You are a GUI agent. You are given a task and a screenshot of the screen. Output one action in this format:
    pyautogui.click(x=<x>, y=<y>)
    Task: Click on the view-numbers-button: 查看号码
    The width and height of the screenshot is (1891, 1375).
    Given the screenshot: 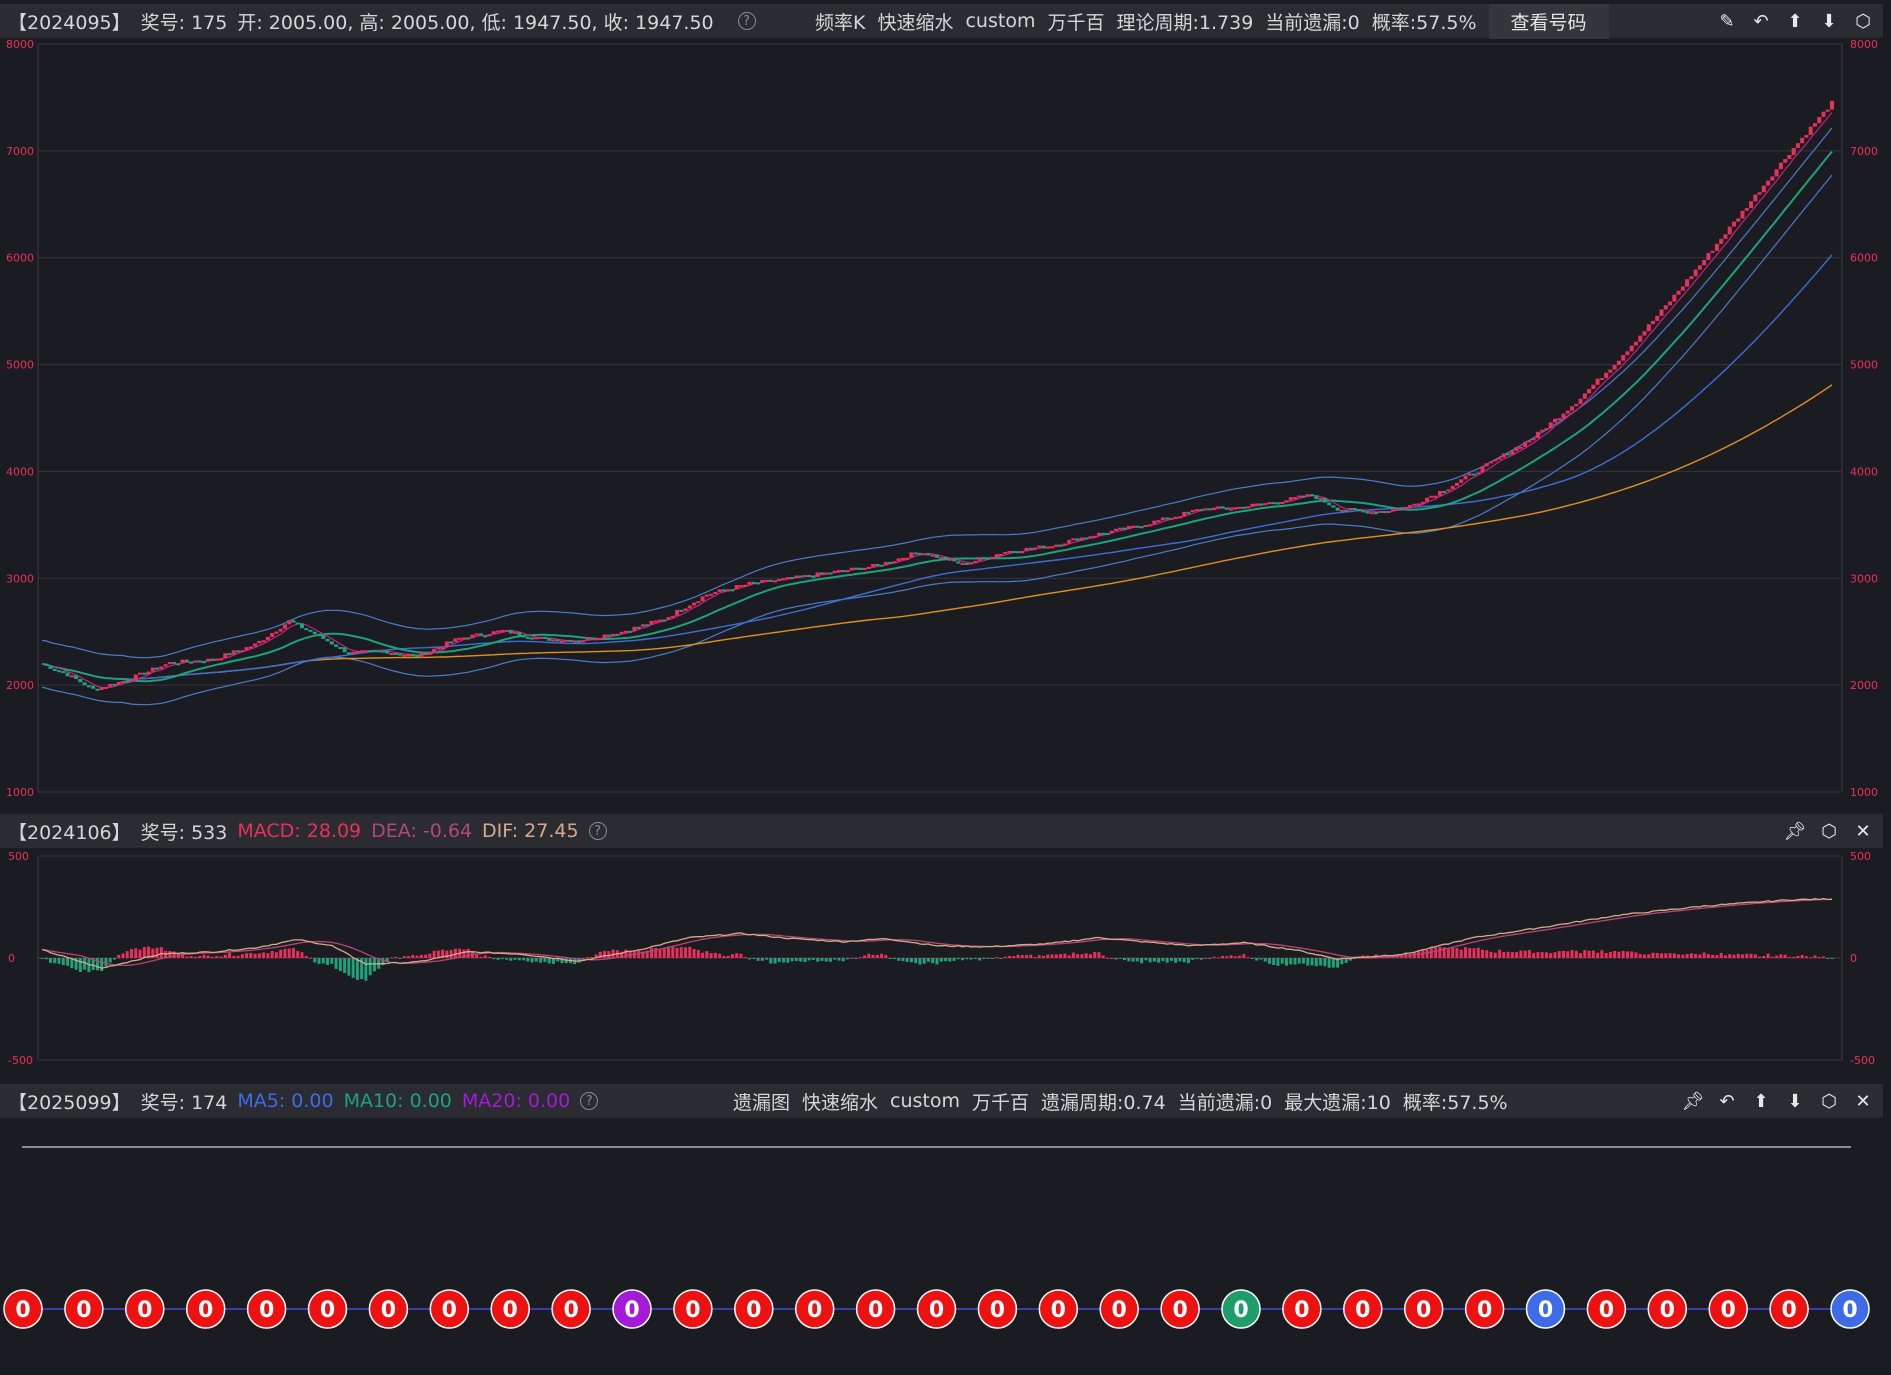 What is the action you would take?
    pyautogui.click(x=1548, y=21)
    